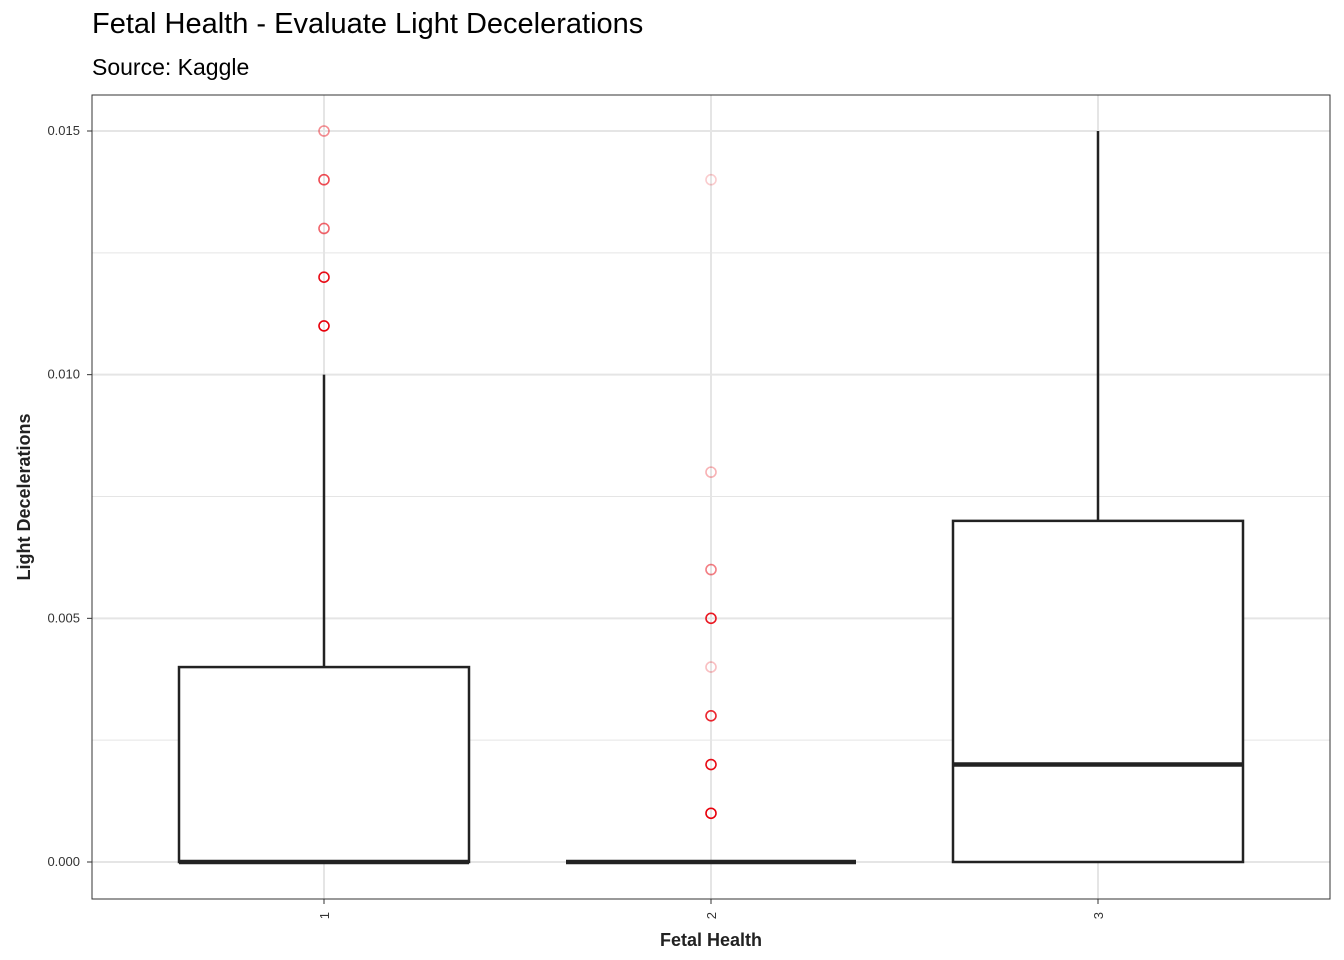 Image resolution: width=1344 pixels, height=960 pixels. Describe the element at coordinates (711, 915) in the screenshot. I see `x-tick-label: 2` at that location.